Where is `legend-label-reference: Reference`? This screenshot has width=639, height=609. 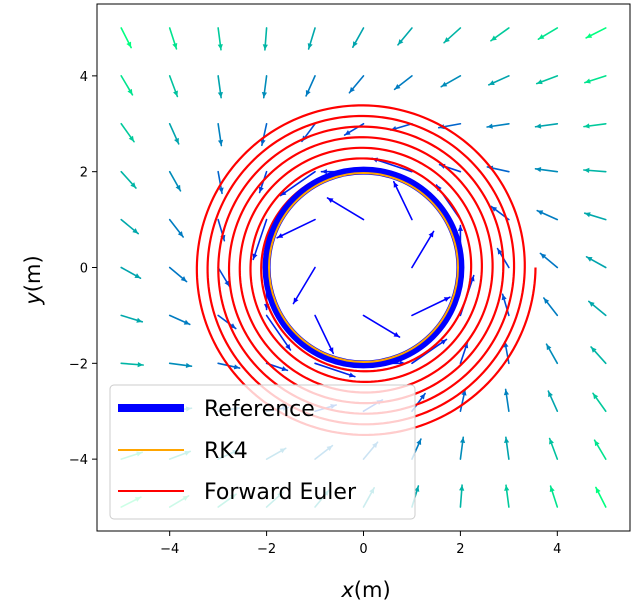
legend-label-reference: Reference is located at coordinates (259, 409).